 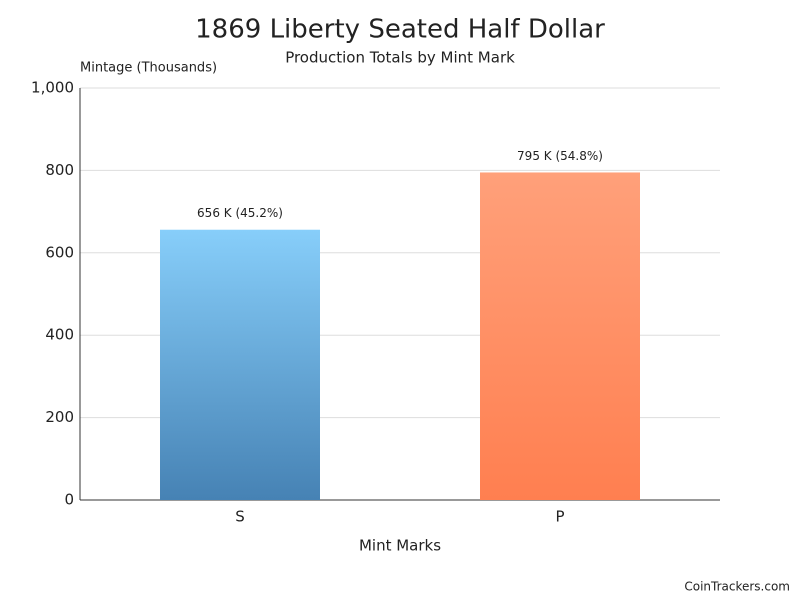 I want to click on chart-subtitle: Production Totals by Mint Mark, so click(x=400, y=58).